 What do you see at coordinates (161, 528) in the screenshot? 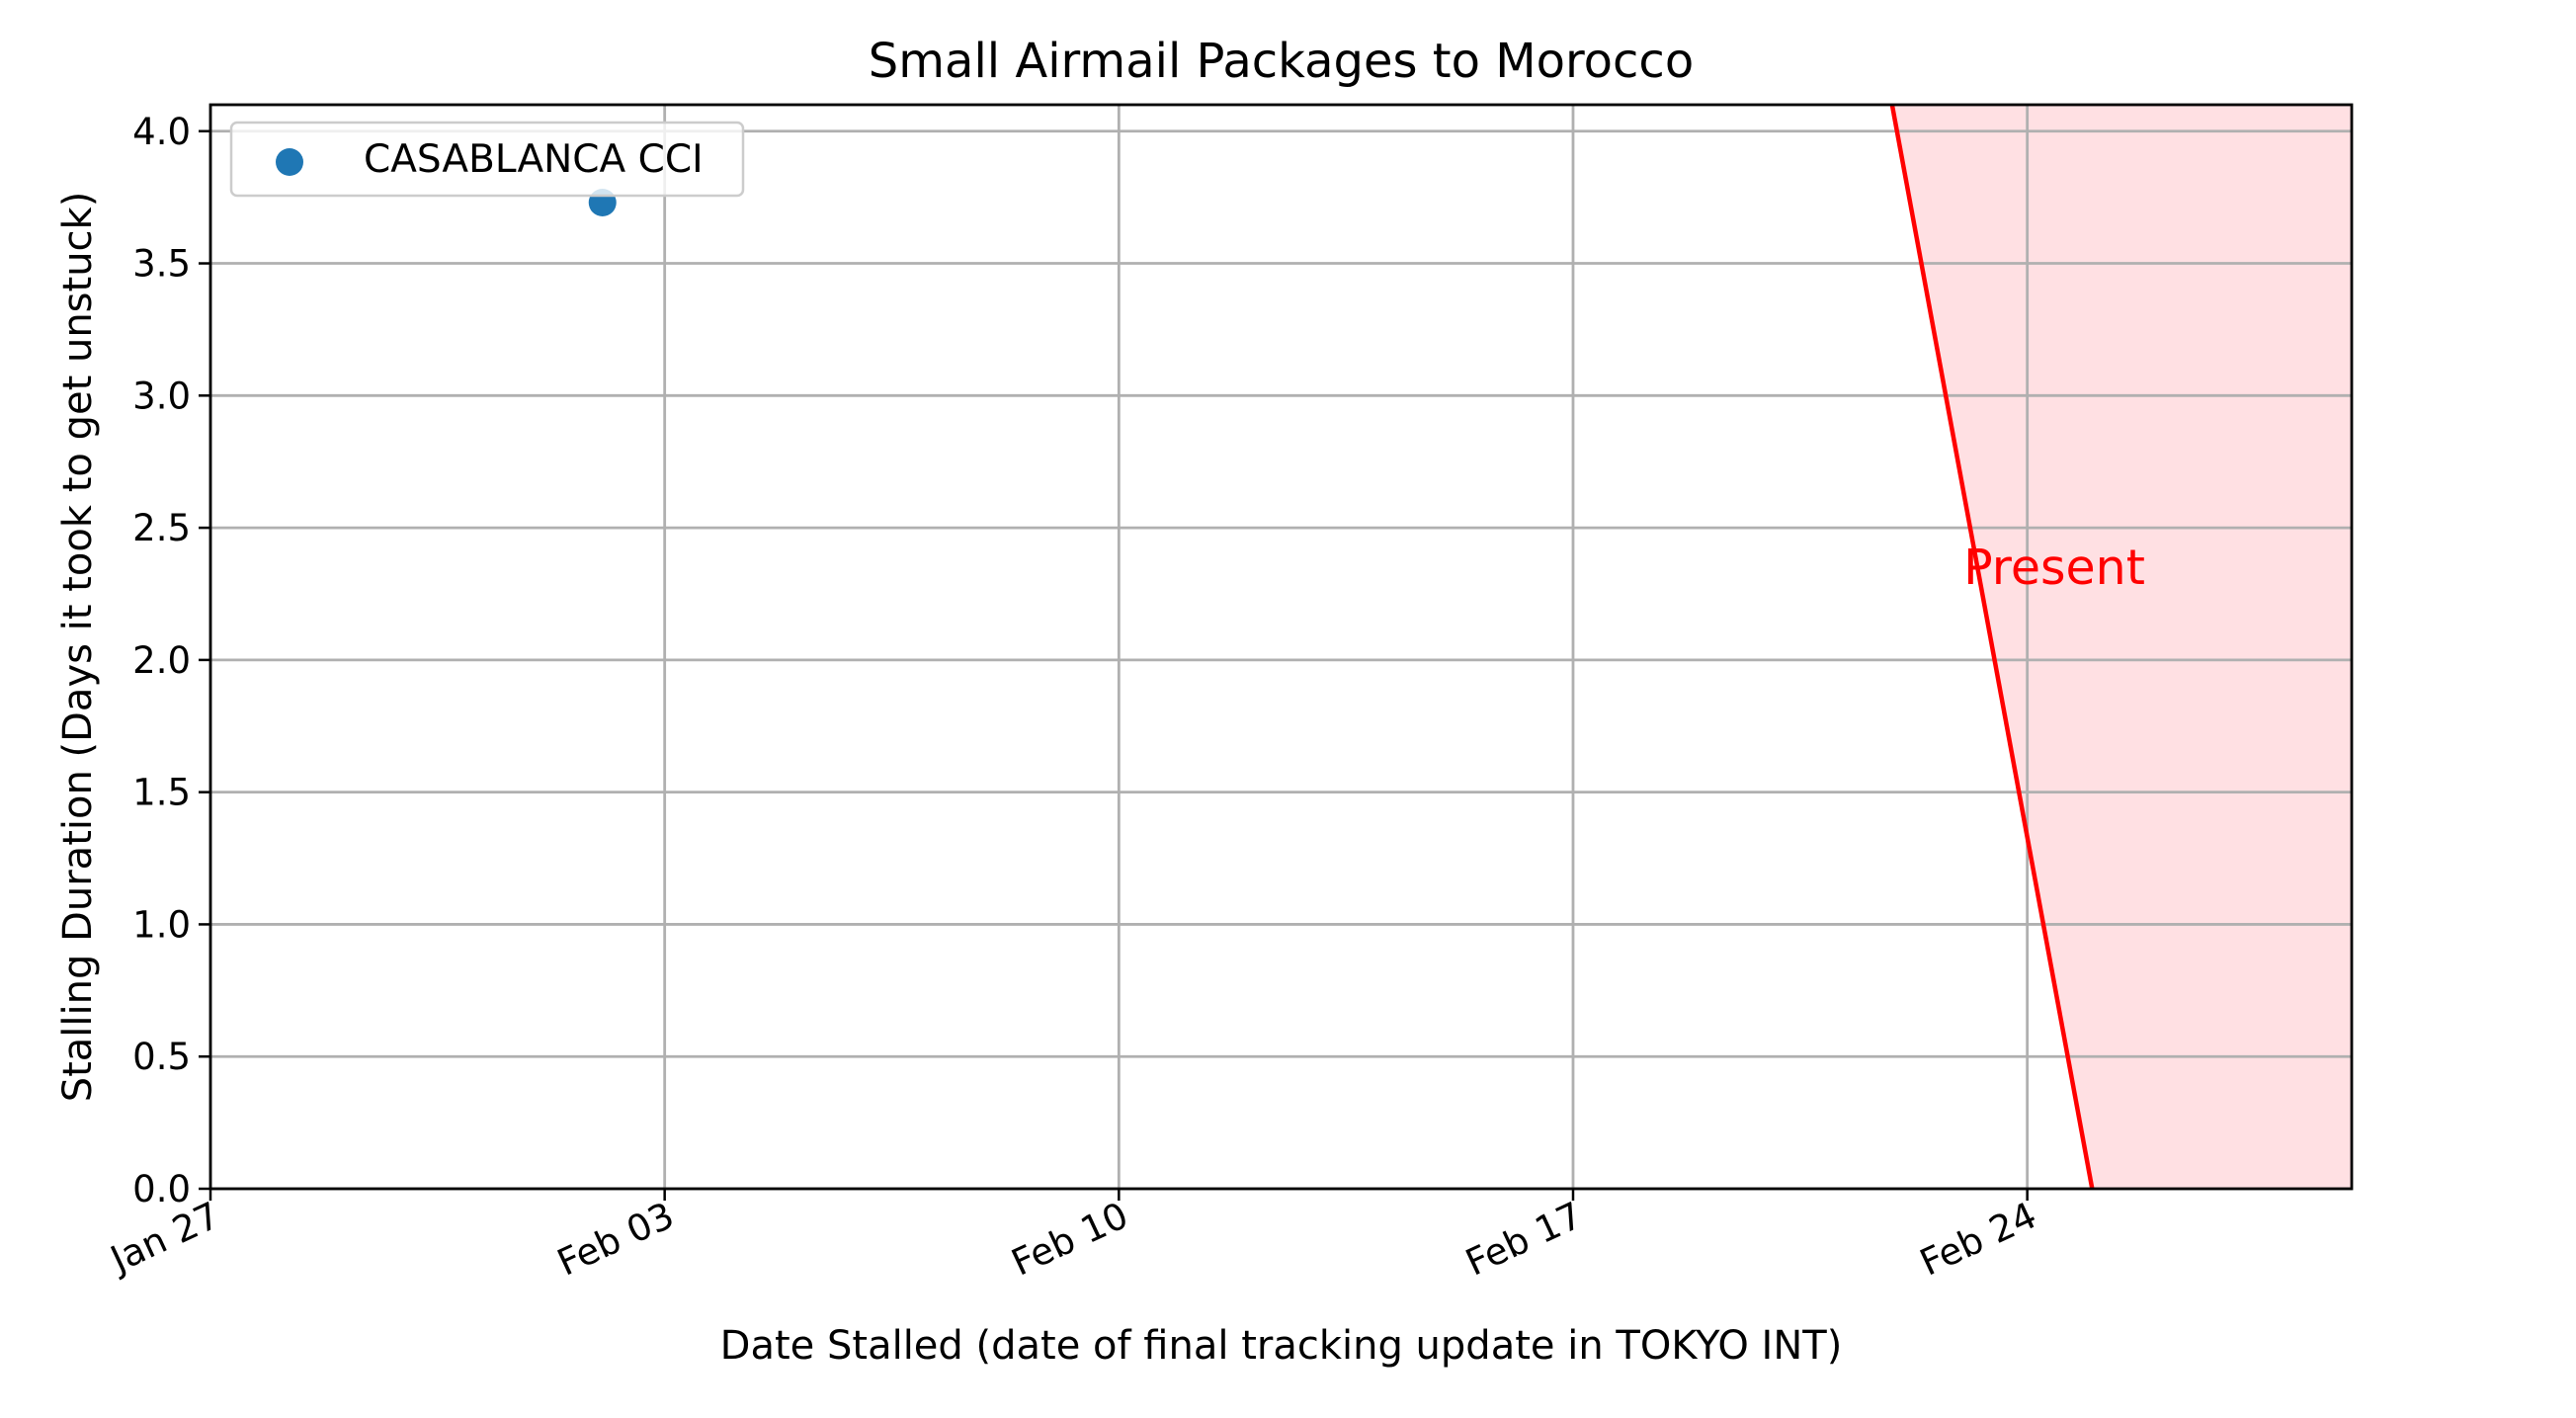
I see `y-tick-label: 2.5` at bounding box center [161, 528].